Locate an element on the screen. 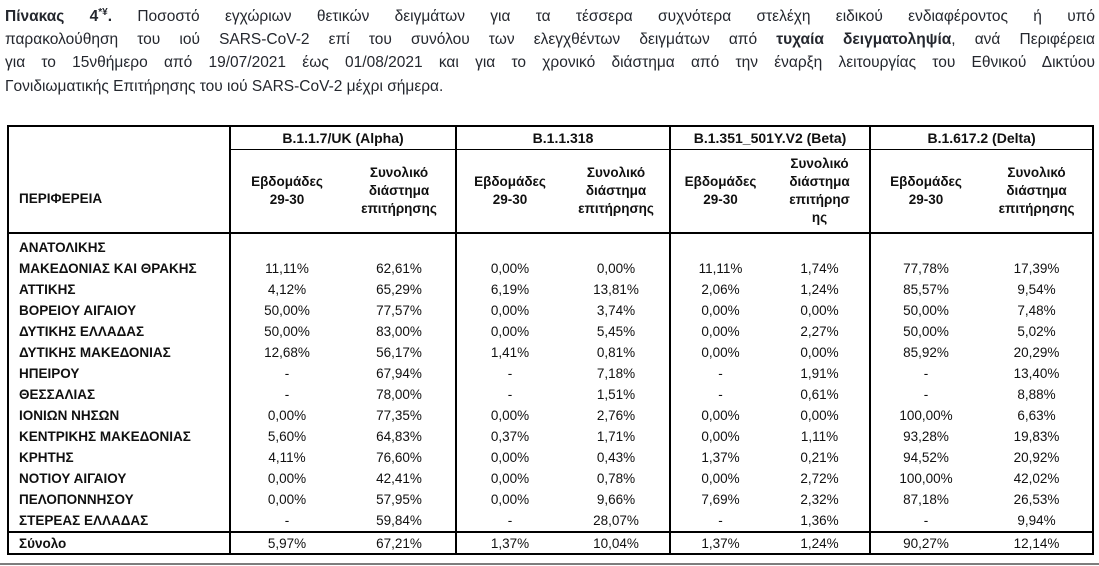 The height and width of the screenshot is (566, 1099). group-header-beta: B.1.351_501Y.V2 (Beta) is located at coordinates (771, 138).